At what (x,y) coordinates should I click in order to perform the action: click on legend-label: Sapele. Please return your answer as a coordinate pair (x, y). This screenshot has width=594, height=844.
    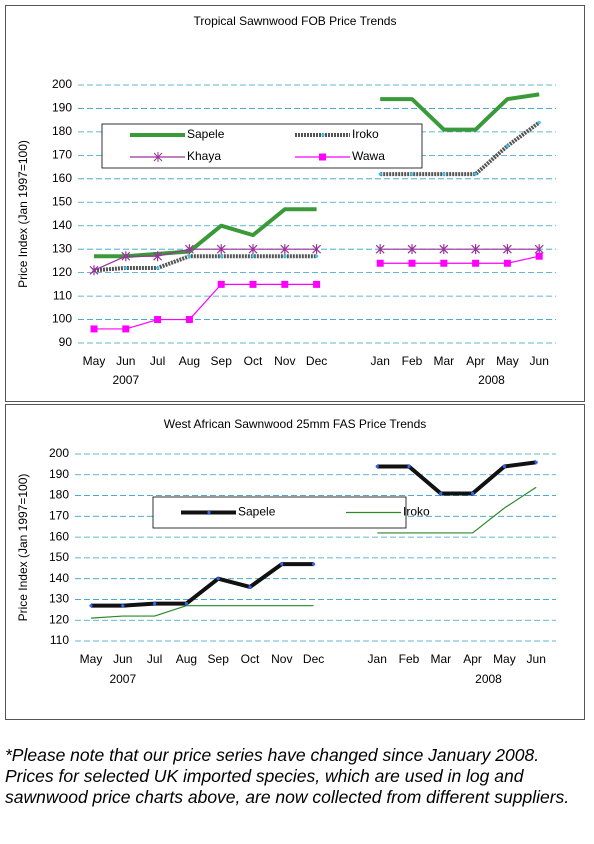
    Looking at the image, I should click on (206, 134).